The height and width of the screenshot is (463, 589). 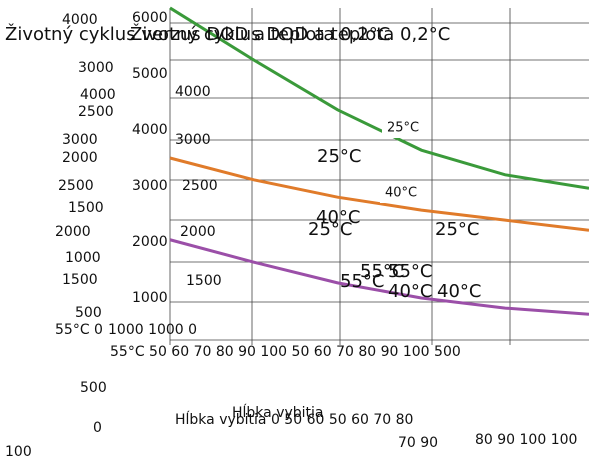 I want to click on annotation: 70 90, so click(x=418, y=443).